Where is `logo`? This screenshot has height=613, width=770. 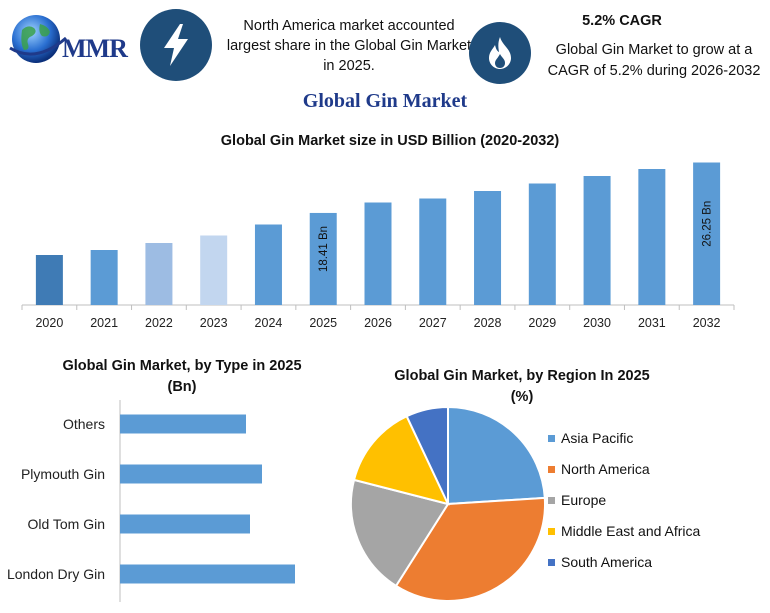 logo is located at coordinates (73, 41).